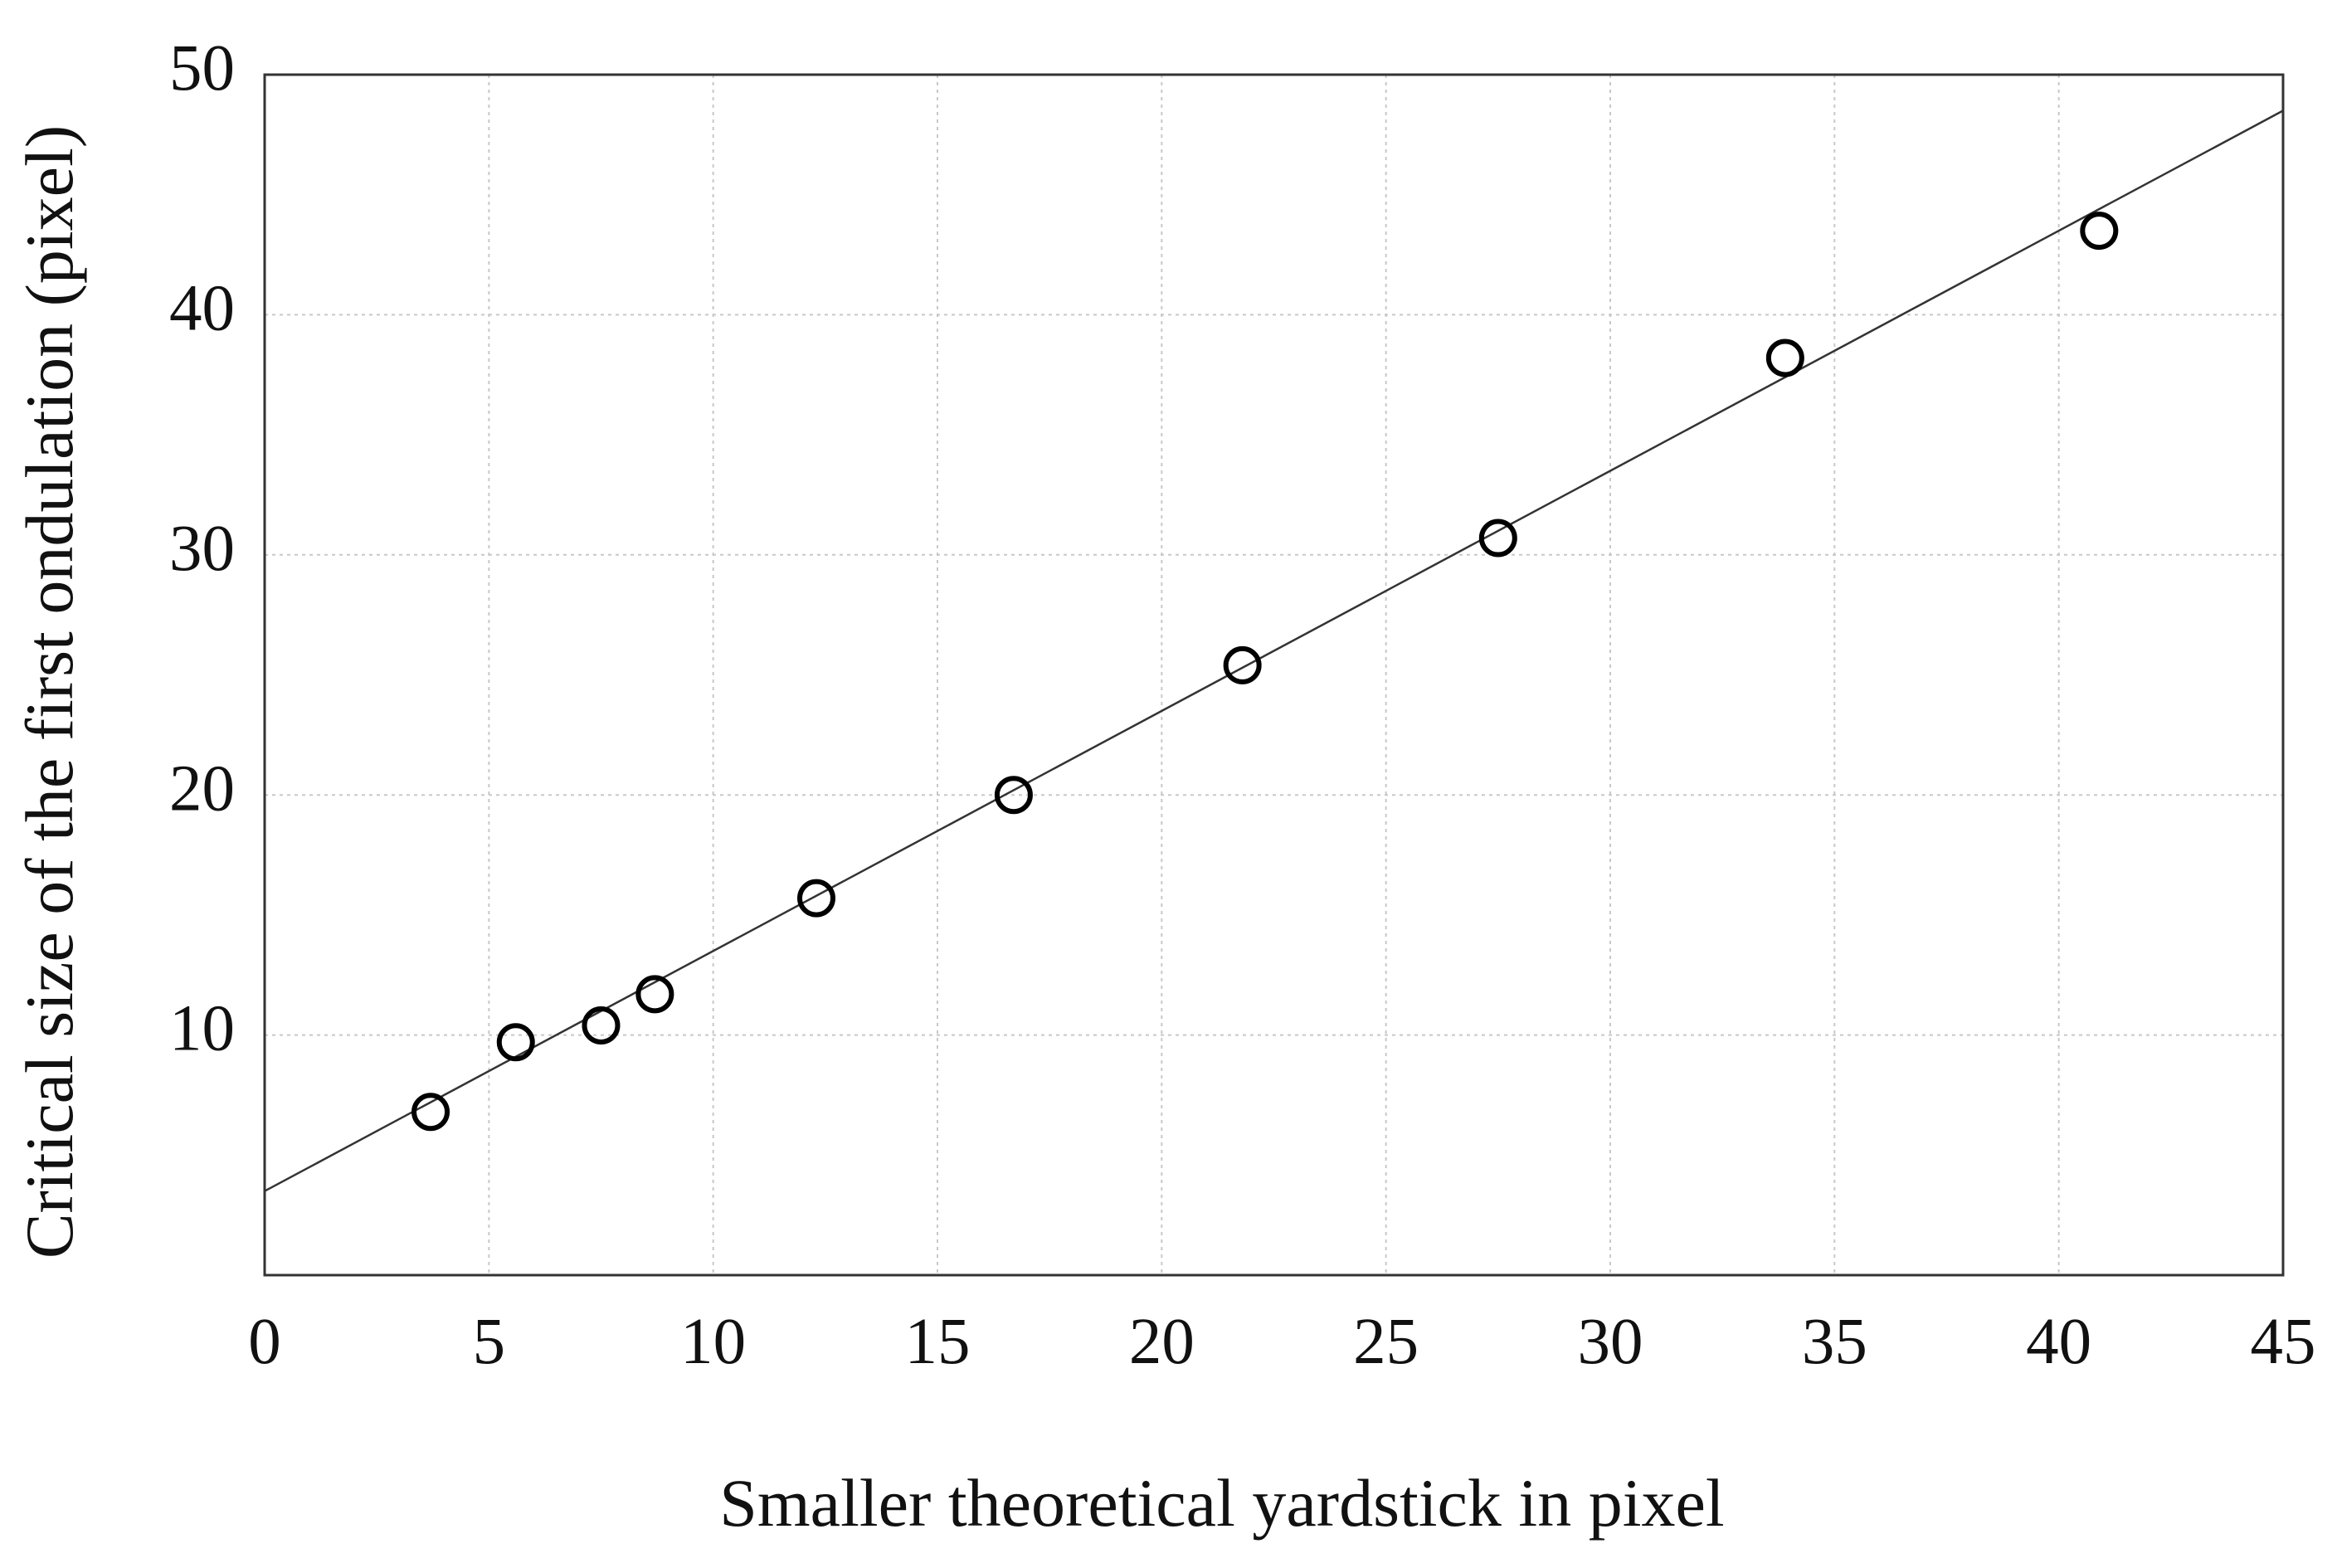  What do you see at coordinates (1386, 1342) in the screenshot?
I see `x-tick-label: 25` at bounding box center [1386, 1342].